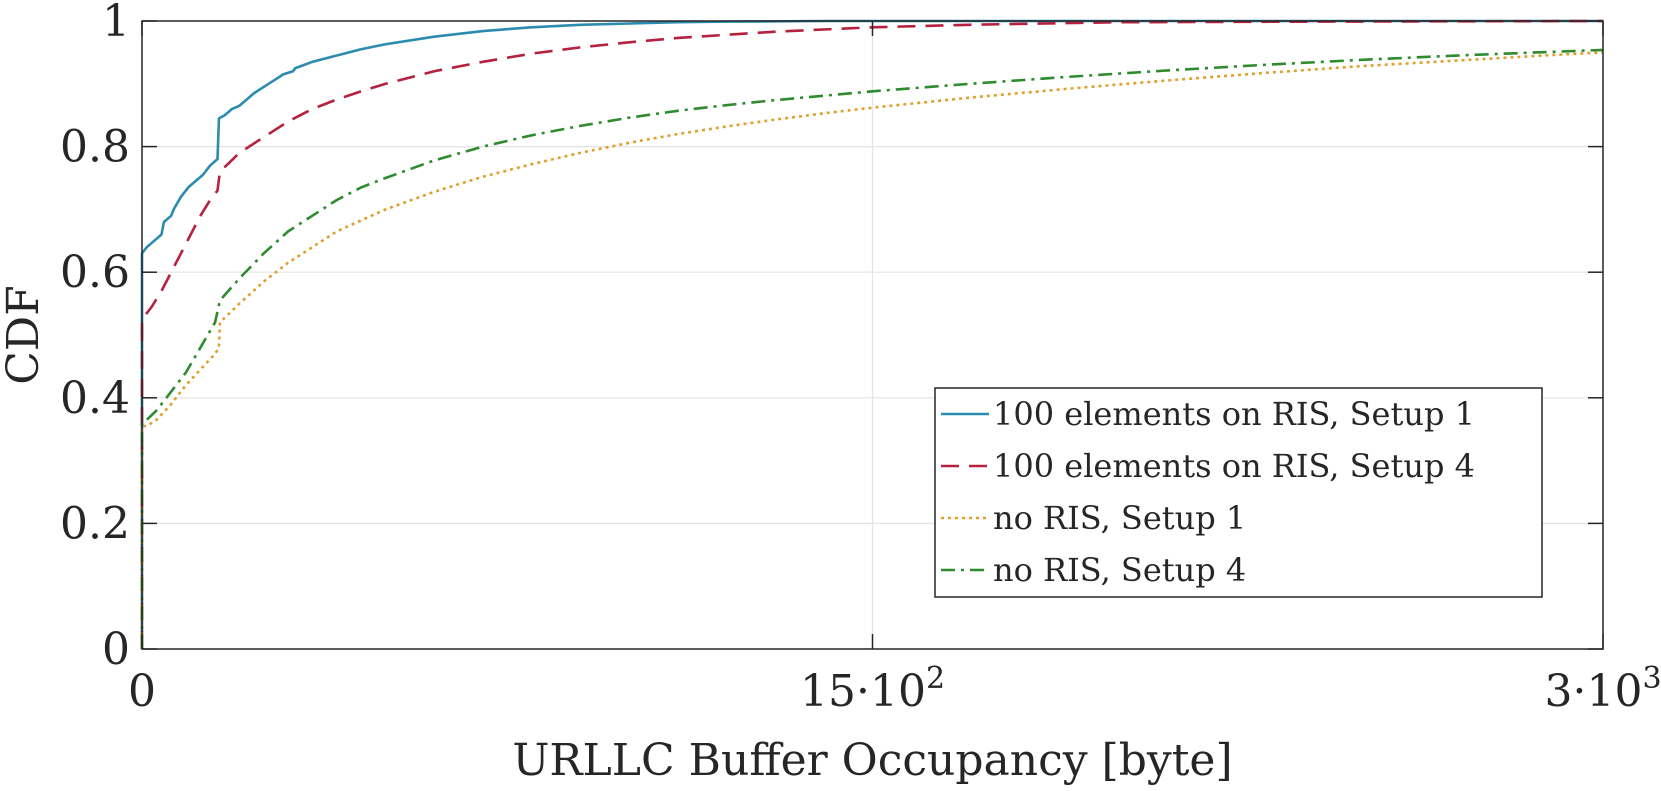 Image resolution: width=1661 pixels, height=791 pixels. What do you see at coordinates (24, 334) in the screenshot?
I see `y-axis-title: CDF` at bounding box center [24, 334].